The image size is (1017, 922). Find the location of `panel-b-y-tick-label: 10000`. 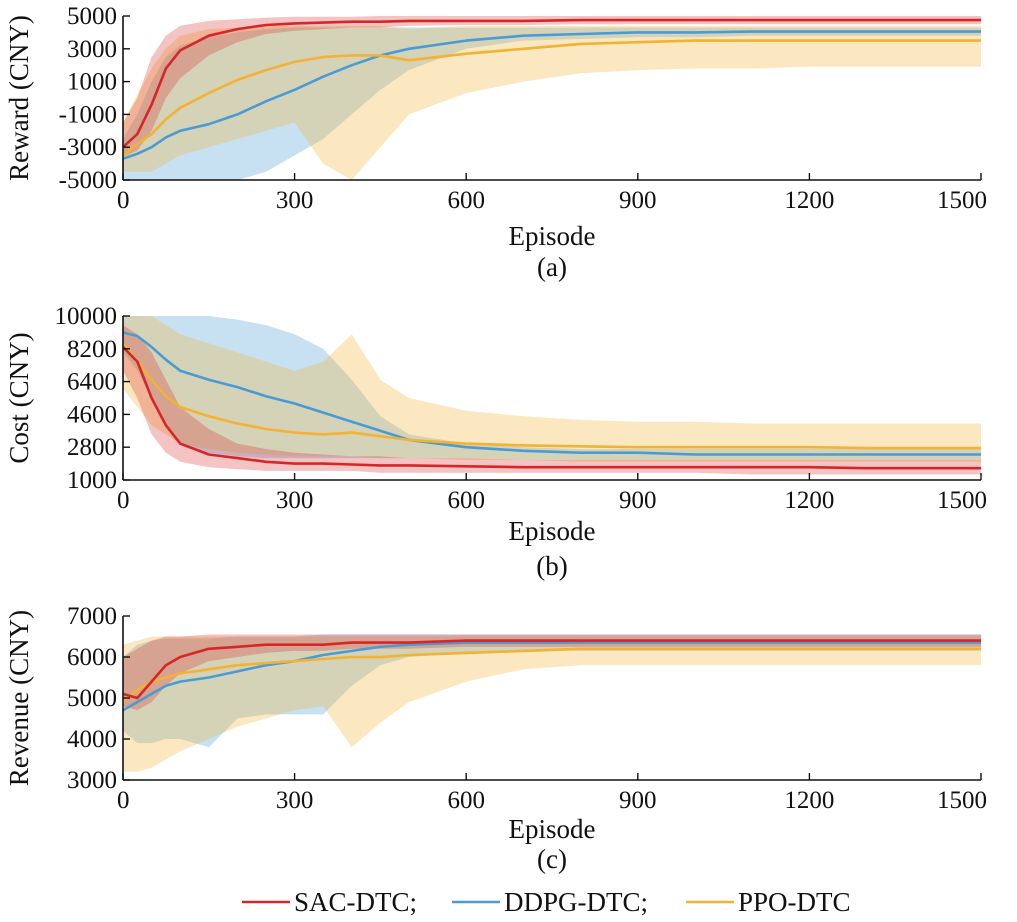

panel-b-y-tick-label: 10000 is located at coordinates (86, 316).